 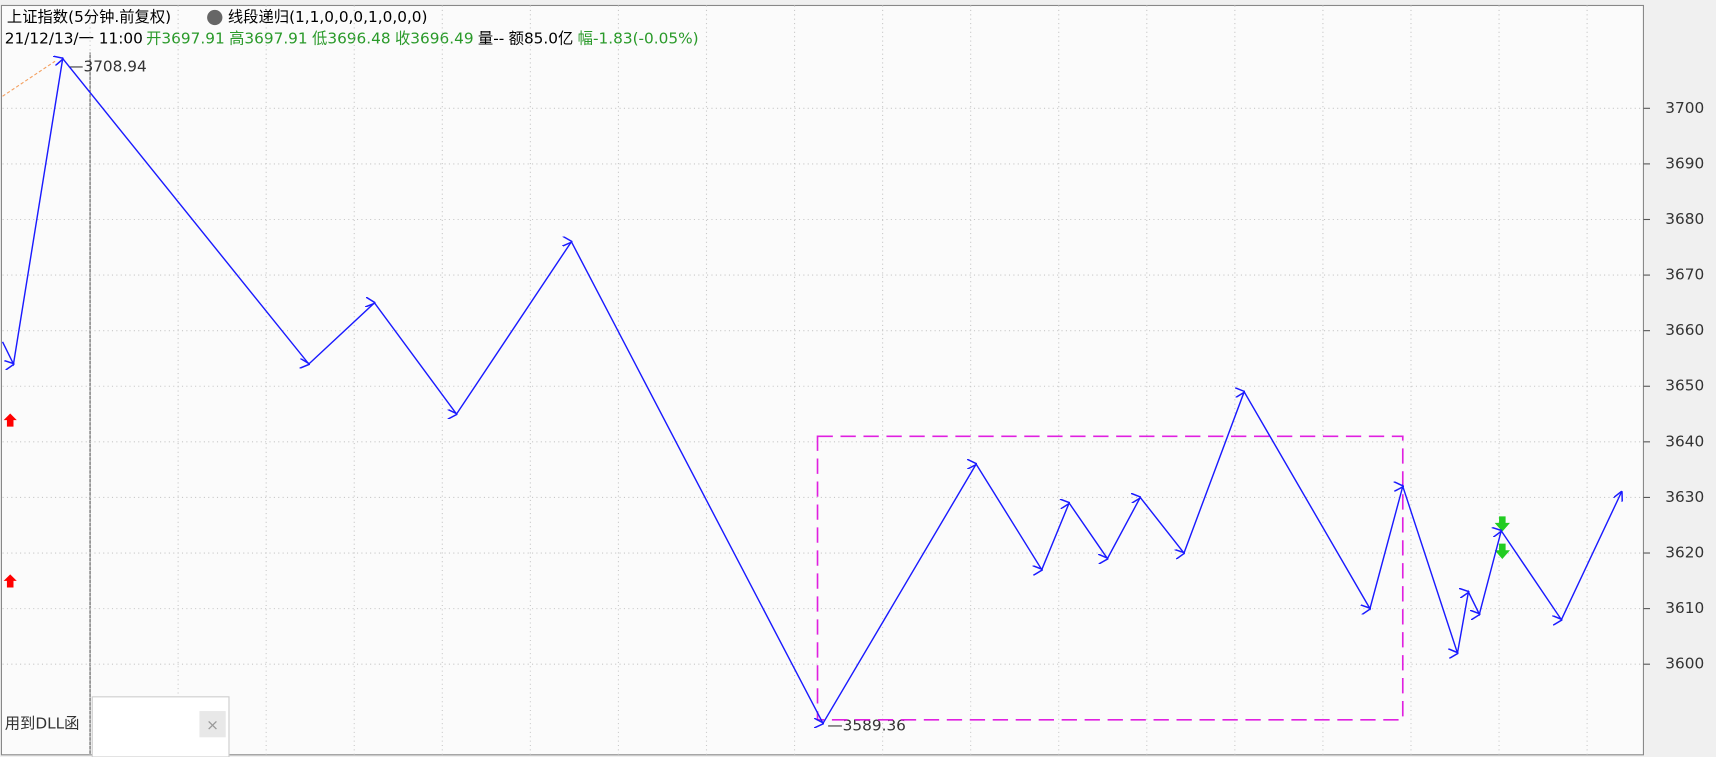 What do you see at coordinates (1684, 441) in the screenshot?
I see `y-tick-label: 3640` at bounding box center [1684, 441].